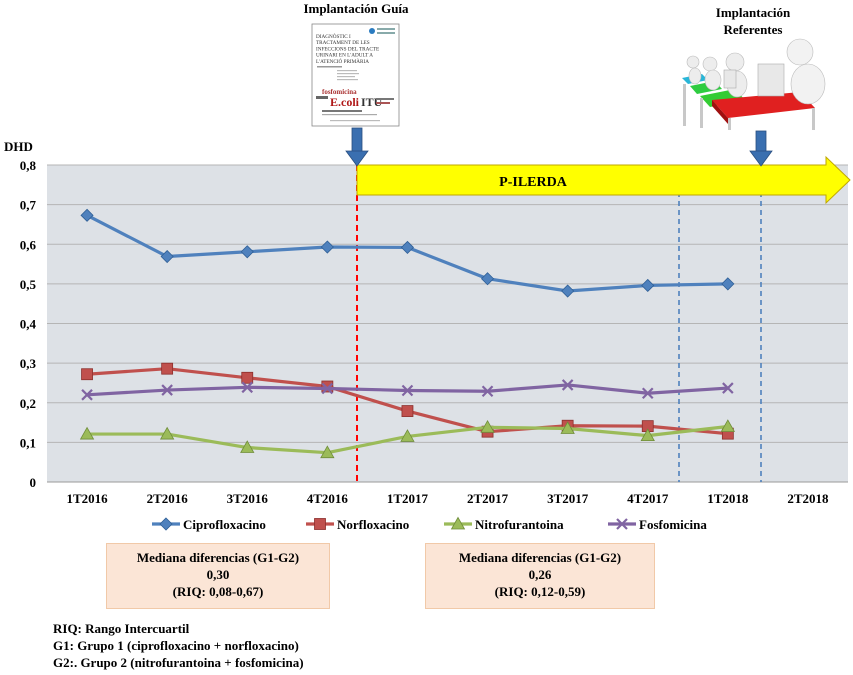 The image size is (853, 675). What do you see at coordinates (568, 498) in the screenshot?
I see `x-tick-label: 3T2017` at bounding box center [568, 498].